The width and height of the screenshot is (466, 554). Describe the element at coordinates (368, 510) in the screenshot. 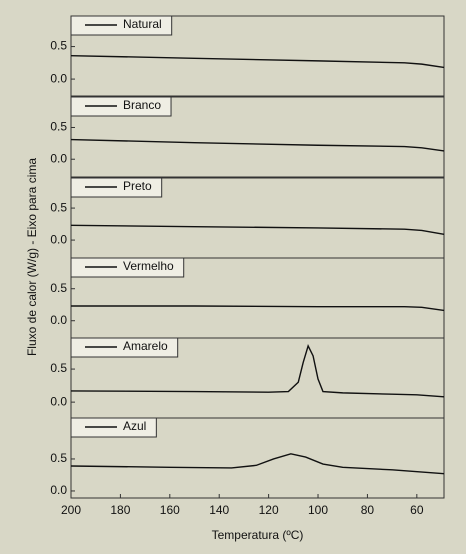

I see `x-tick-label: 80` at that location.